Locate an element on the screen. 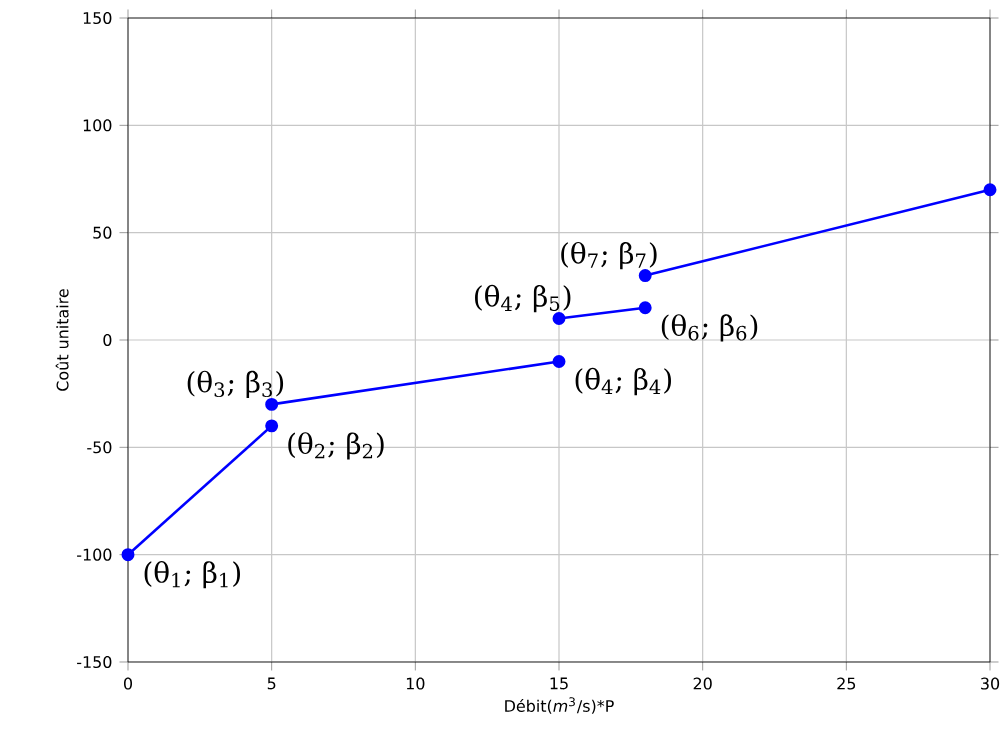 This screenshot has height=742, width=1006. y-tick-label: 0 is located at coordinates (107, 340).